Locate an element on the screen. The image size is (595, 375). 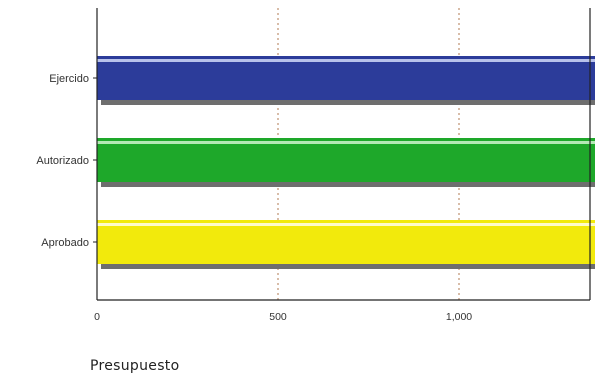
bar-aprobado is located at coordinates (346, 242).